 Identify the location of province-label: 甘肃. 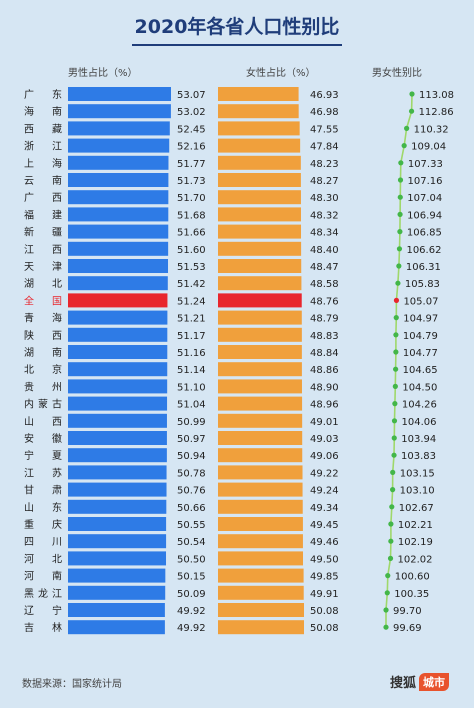
(43, 490).